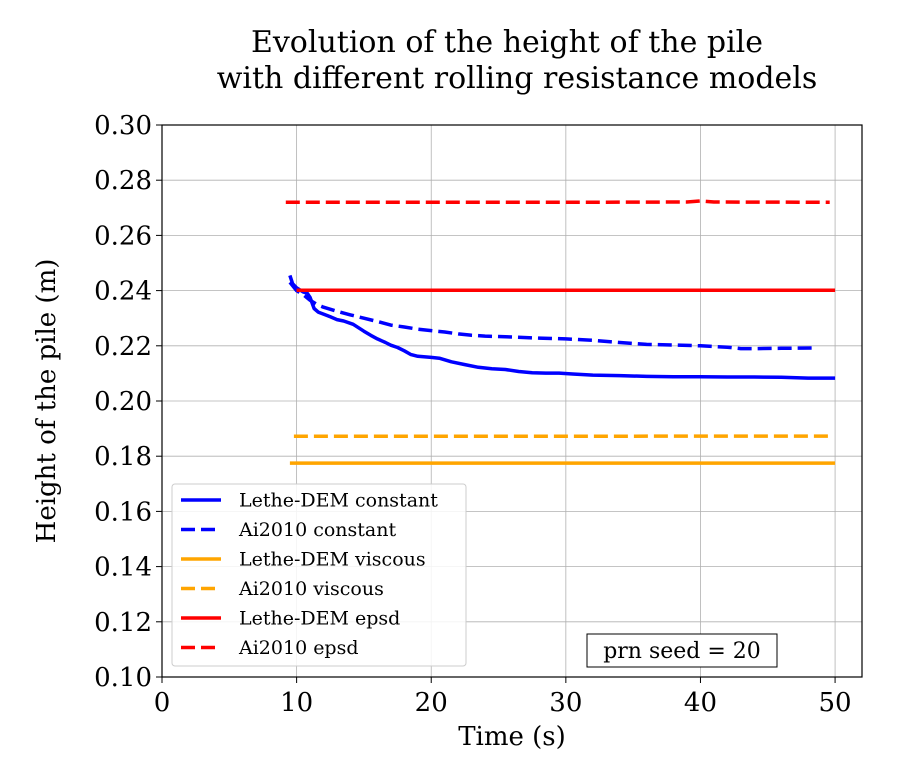 This screenshot has height=765, width=908. Describe the element at coordinates (123, 347) in the screenshot. I see `y-tick-label: 0.22` at that location.